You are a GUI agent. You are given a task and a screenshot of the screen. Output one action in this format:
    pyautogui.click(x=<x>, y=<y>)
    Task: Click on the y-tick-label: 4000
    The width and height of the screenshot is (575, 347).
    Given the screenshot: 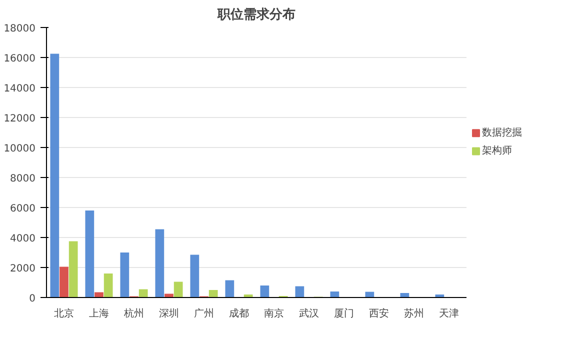 What is the action you would take?
    pyautogui.click(x=23, y=239)
    